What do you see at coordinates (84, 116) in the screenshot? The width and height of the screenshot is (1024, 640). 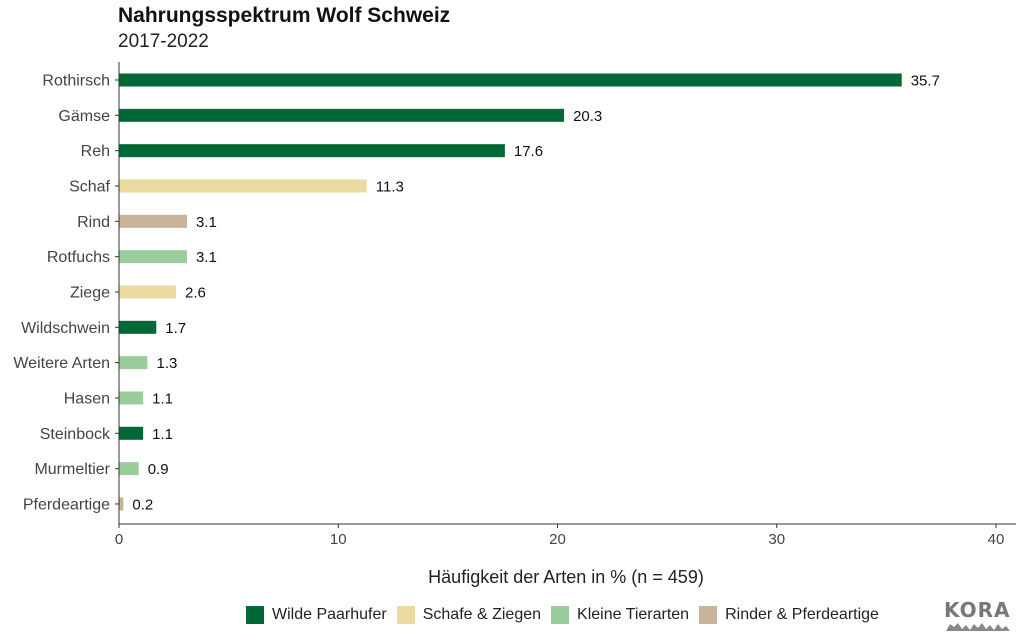 I see `y-tick-label: Gämse` at bounding box center [84, 116].